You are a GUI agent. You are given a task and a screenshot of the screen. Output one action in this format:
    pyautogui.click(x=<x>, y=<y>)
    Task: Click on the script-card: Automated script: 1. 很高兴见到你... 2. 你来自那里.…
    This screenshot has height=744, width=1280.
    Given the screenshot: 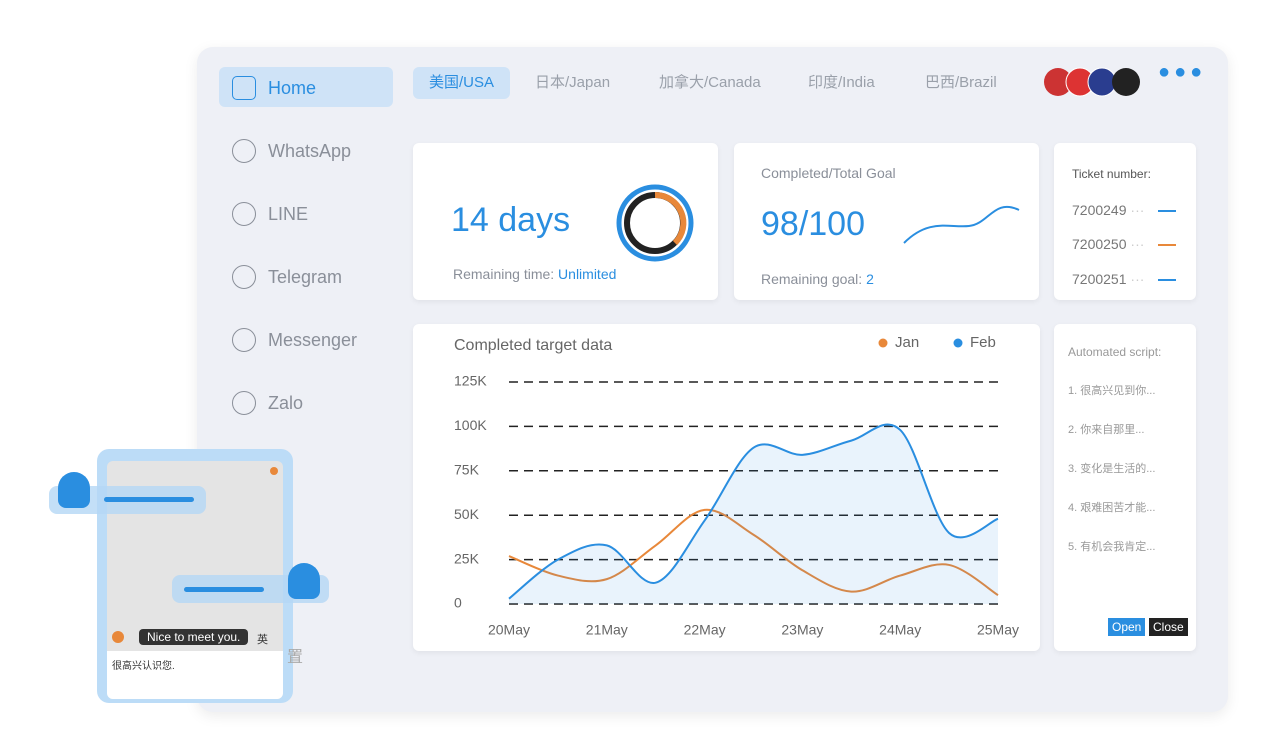 What is the action you would take?
    pyautogui.click(x=1125, y=487)
    